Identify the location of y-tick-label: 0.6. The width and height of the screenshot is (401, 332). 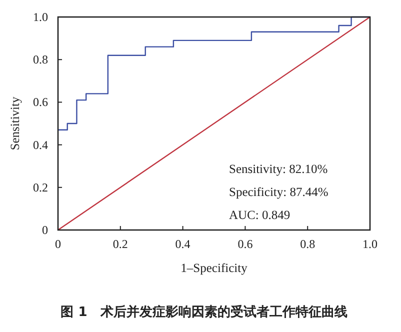
(40, 102).